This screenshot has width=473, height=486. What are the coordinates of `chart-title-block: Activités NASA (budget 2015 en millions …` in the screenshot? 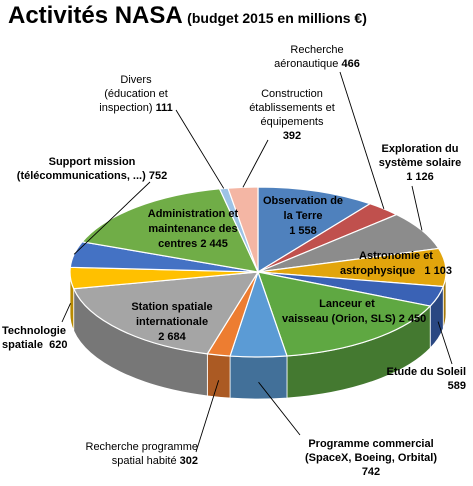 It's located at (187, 16).